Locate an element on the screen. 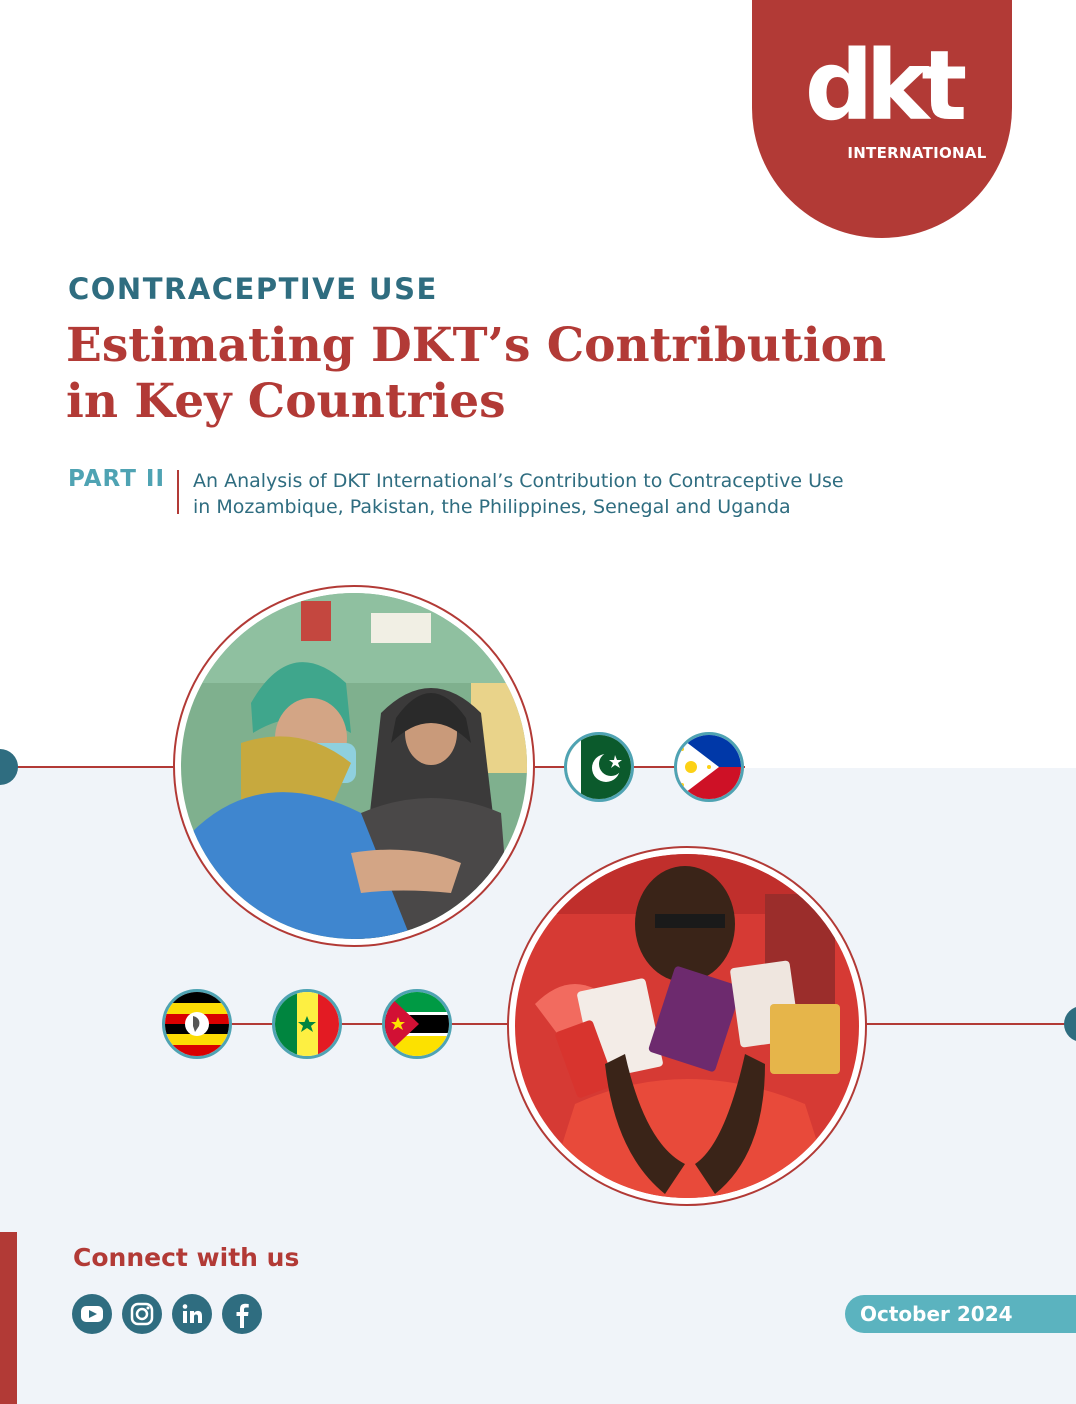  uganda-flag-icon is located at coordinates (197, 1024).